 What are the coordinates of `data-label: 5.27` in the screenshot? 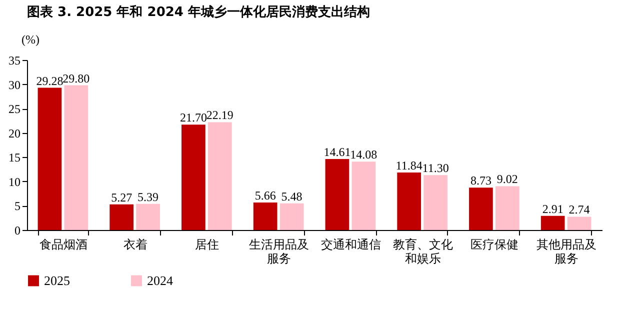 It's located at (121, 197).